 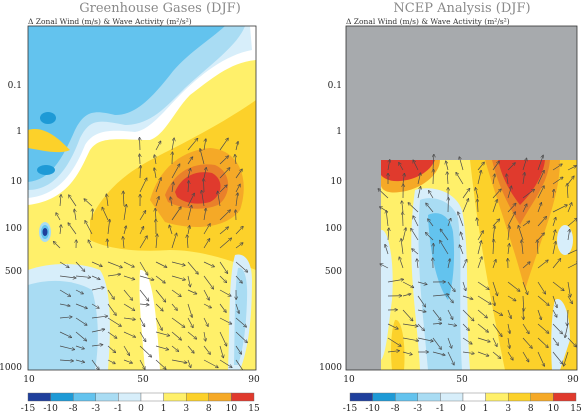 I want to click on colorbar-label: 8, so click(x=531, y=409).